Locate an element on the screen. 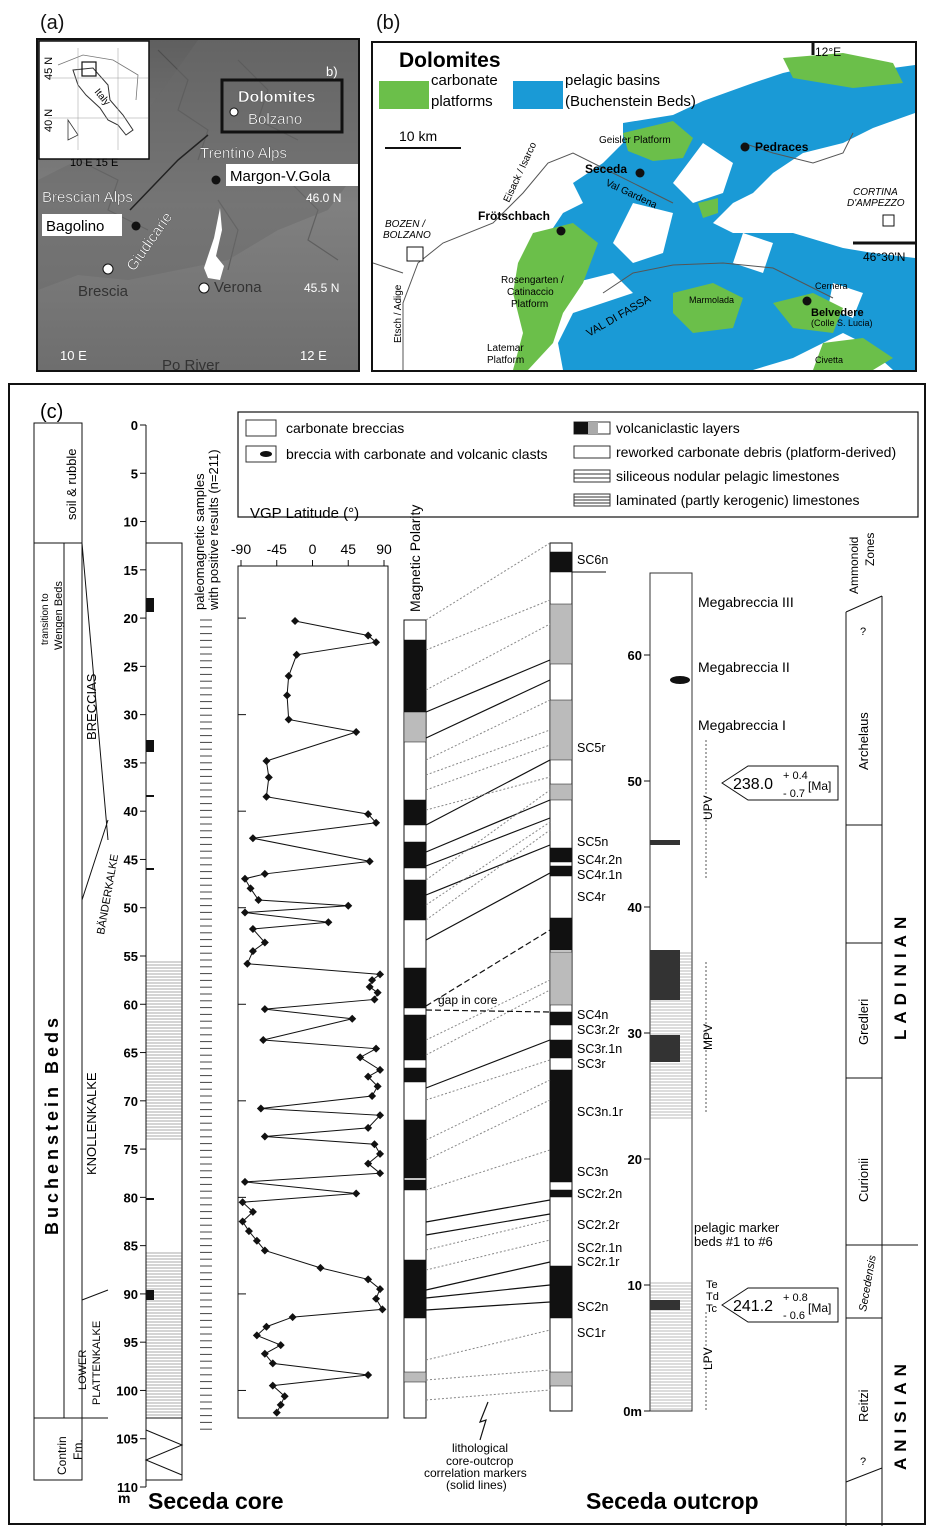 This screenshot has height=1526, width=930. zone-gredleri: Gredleri is located at coordinates (863, 1022).